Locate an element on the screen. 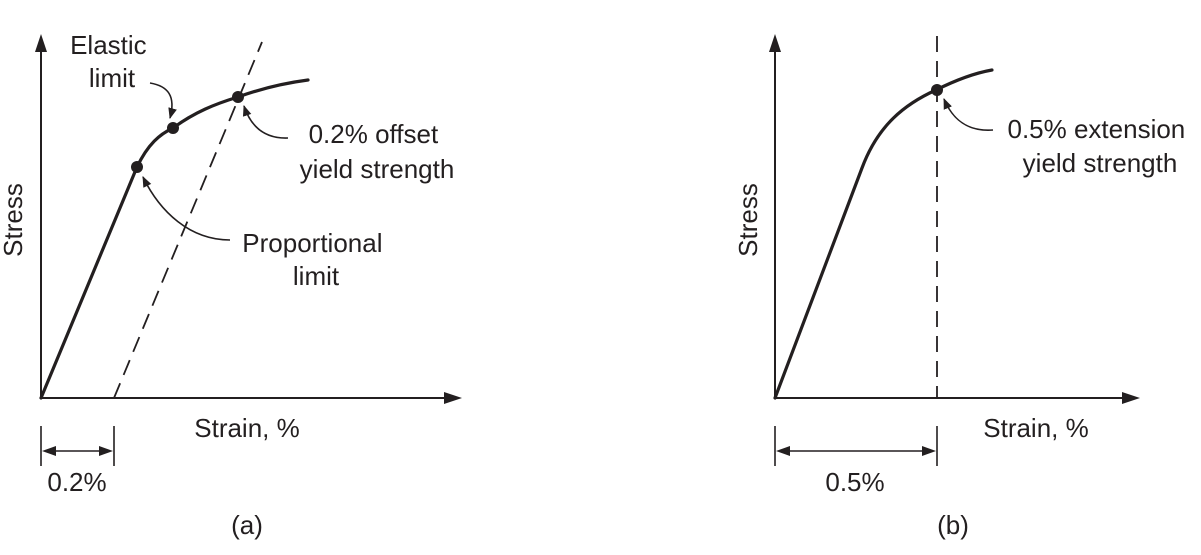 The height and width of the screenshot is (555, 1201). proportional-limit-point is located at coordinates (137, 167).